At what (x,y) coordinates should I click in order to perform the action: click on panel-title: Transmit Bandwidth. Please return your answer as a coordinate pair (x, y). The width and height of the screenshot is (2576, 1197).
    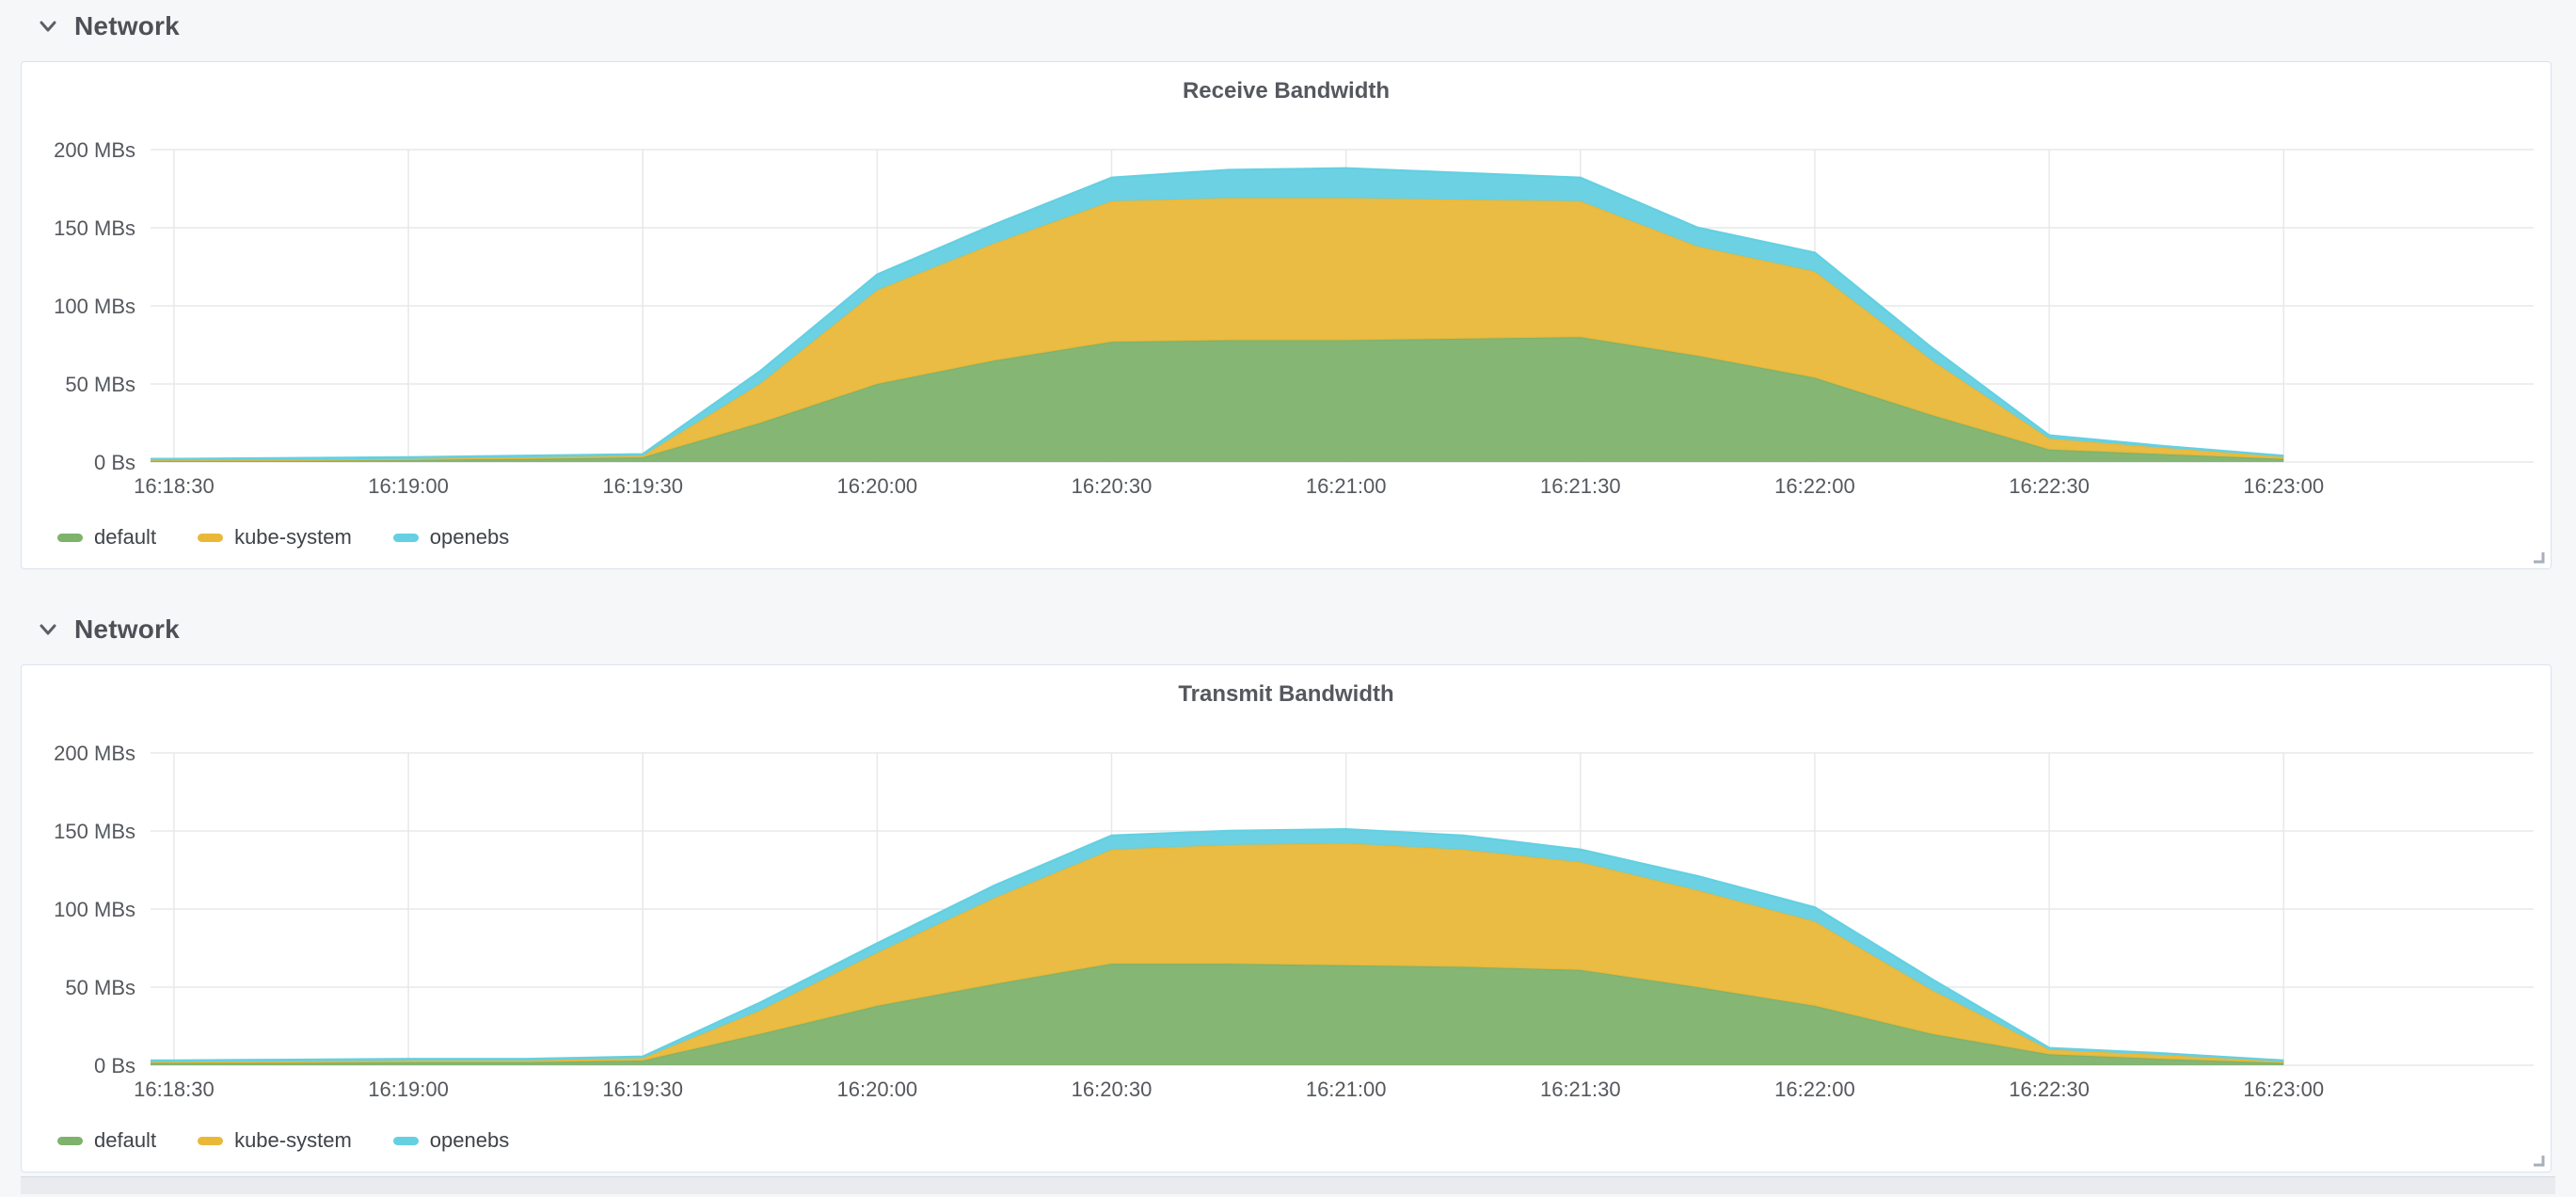
    Looking at the image, I should click on (1286, 694).